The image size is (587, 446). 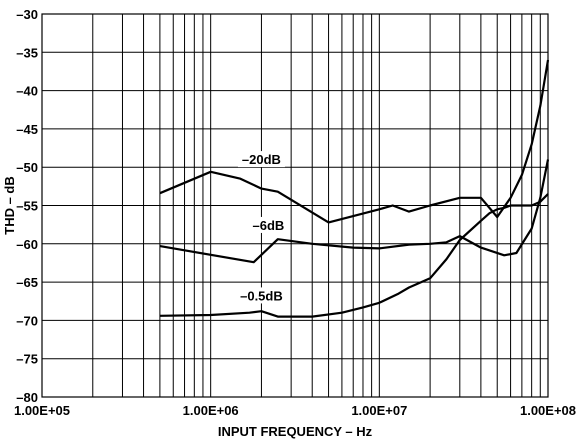 I want to click on series-label-1: –6dB, so click(x=269, y=225).